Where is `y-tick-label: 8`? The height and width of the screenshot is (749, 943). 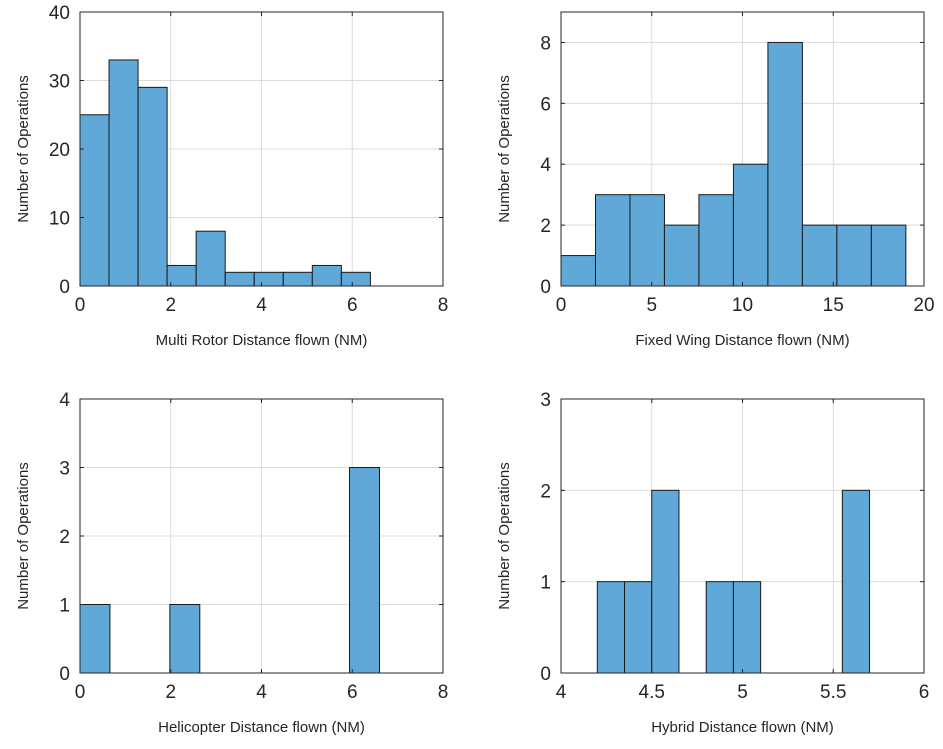 y-tick-label: 8 is located at coordinates (545, 43).